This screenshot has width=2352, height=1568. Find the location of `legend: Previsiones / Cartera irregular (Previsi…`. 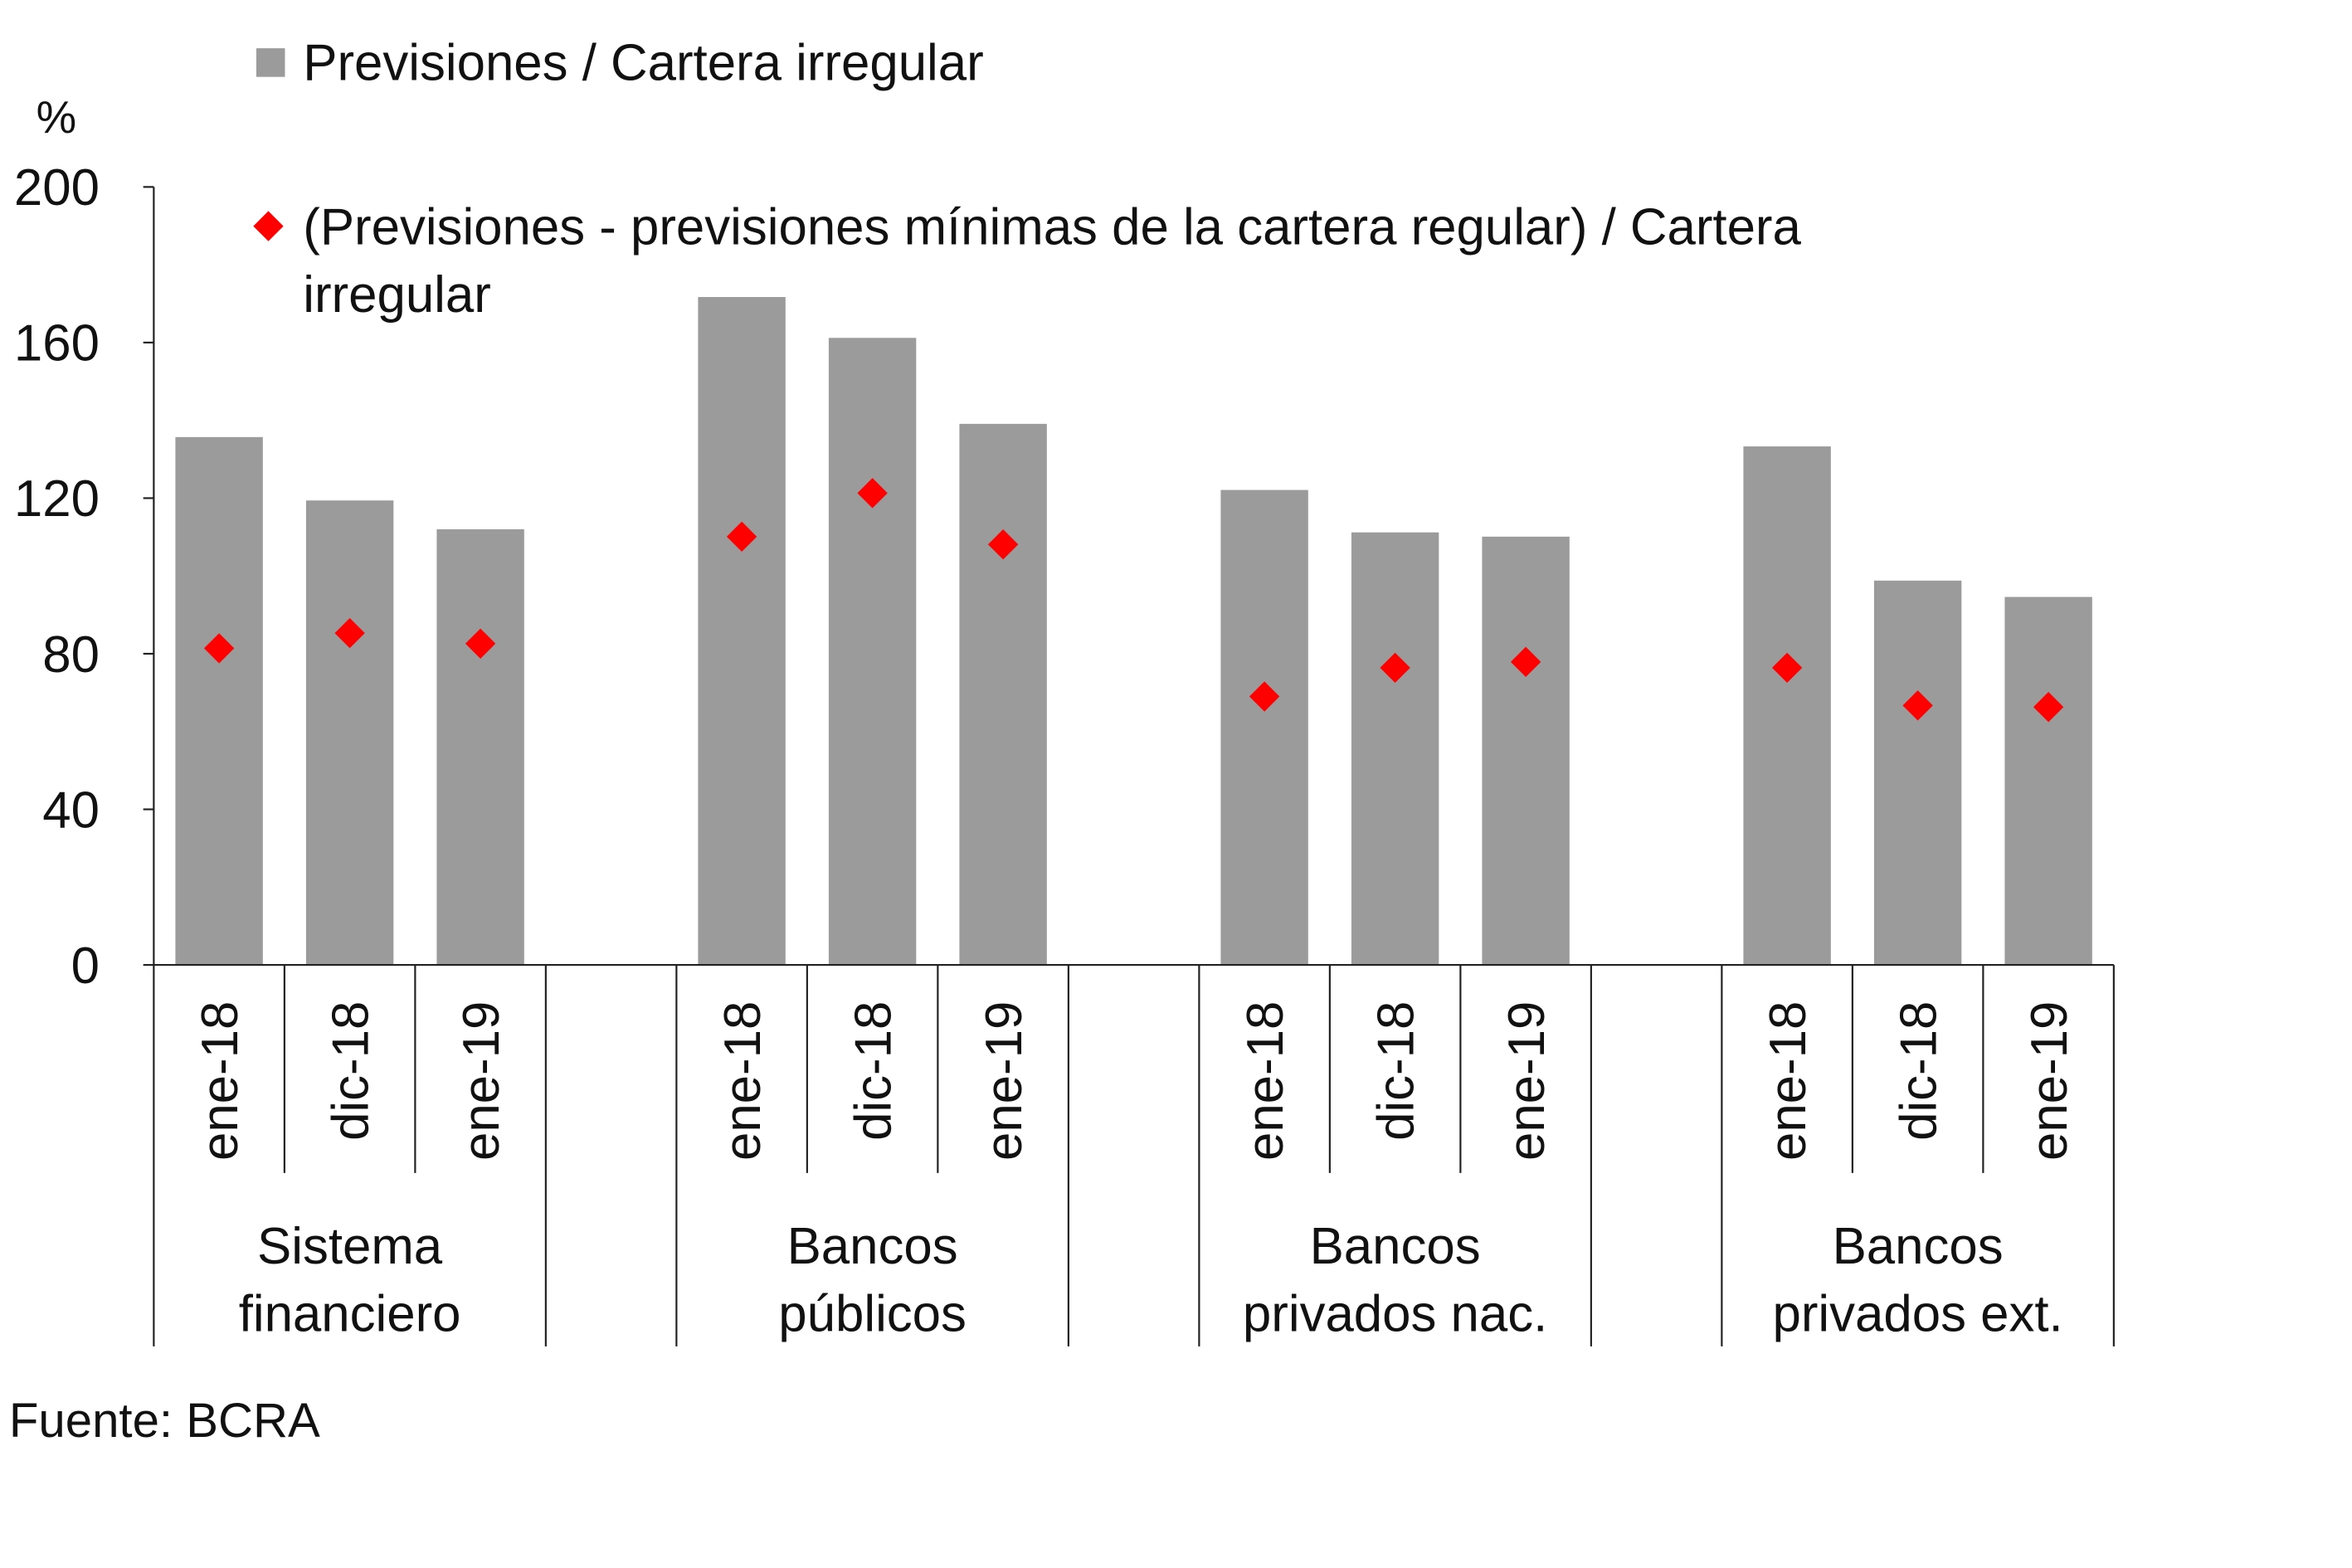

legend: Previsiones / Cartera irregular (Previsi… is located at coordinates (1027, 179).